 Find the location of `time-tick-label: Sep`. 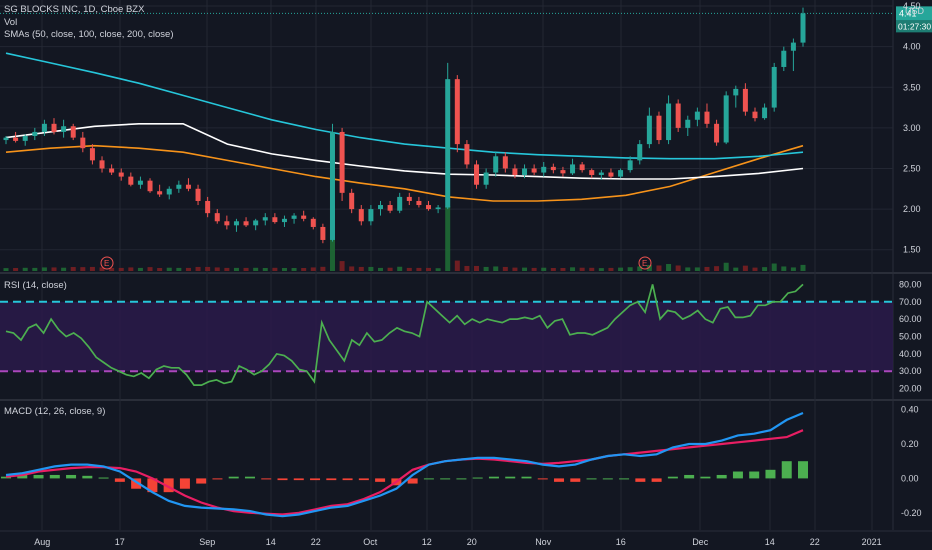

time-tick-label: Sep is located at coordinates (207, 542).